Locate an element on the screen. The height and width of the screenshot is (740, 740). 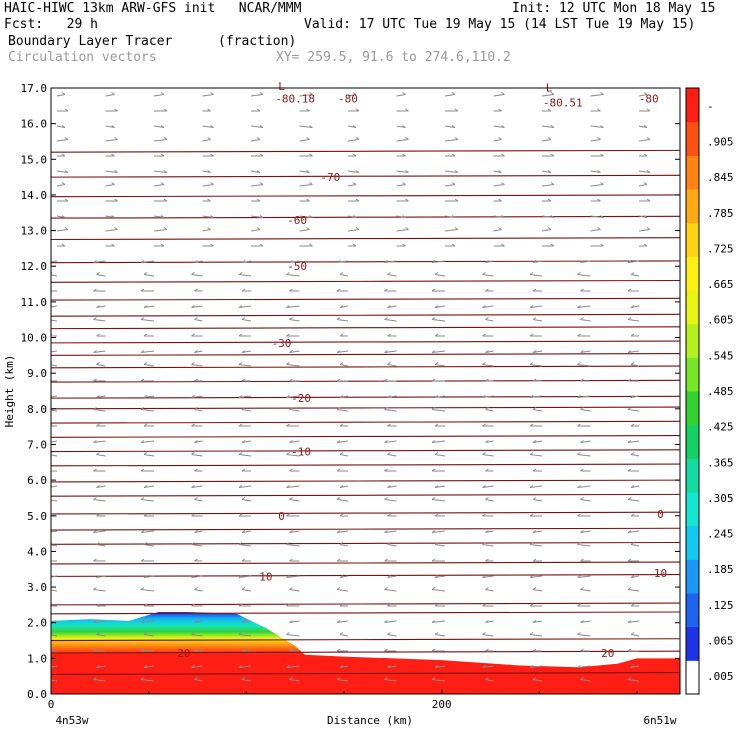
colorbar-swatch is located at coordinates (692, 542).